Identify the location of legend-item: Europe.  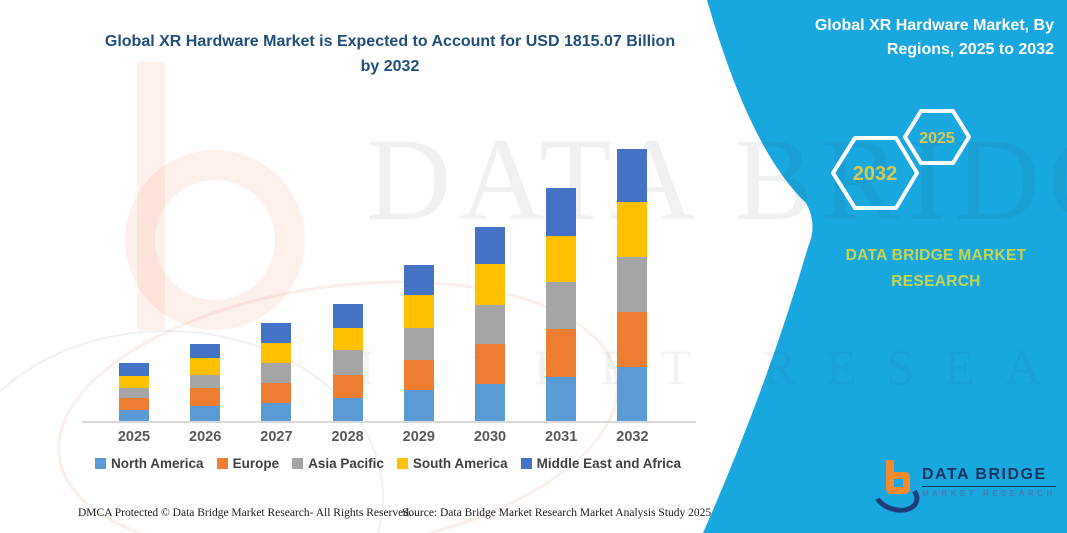
(248, 463).